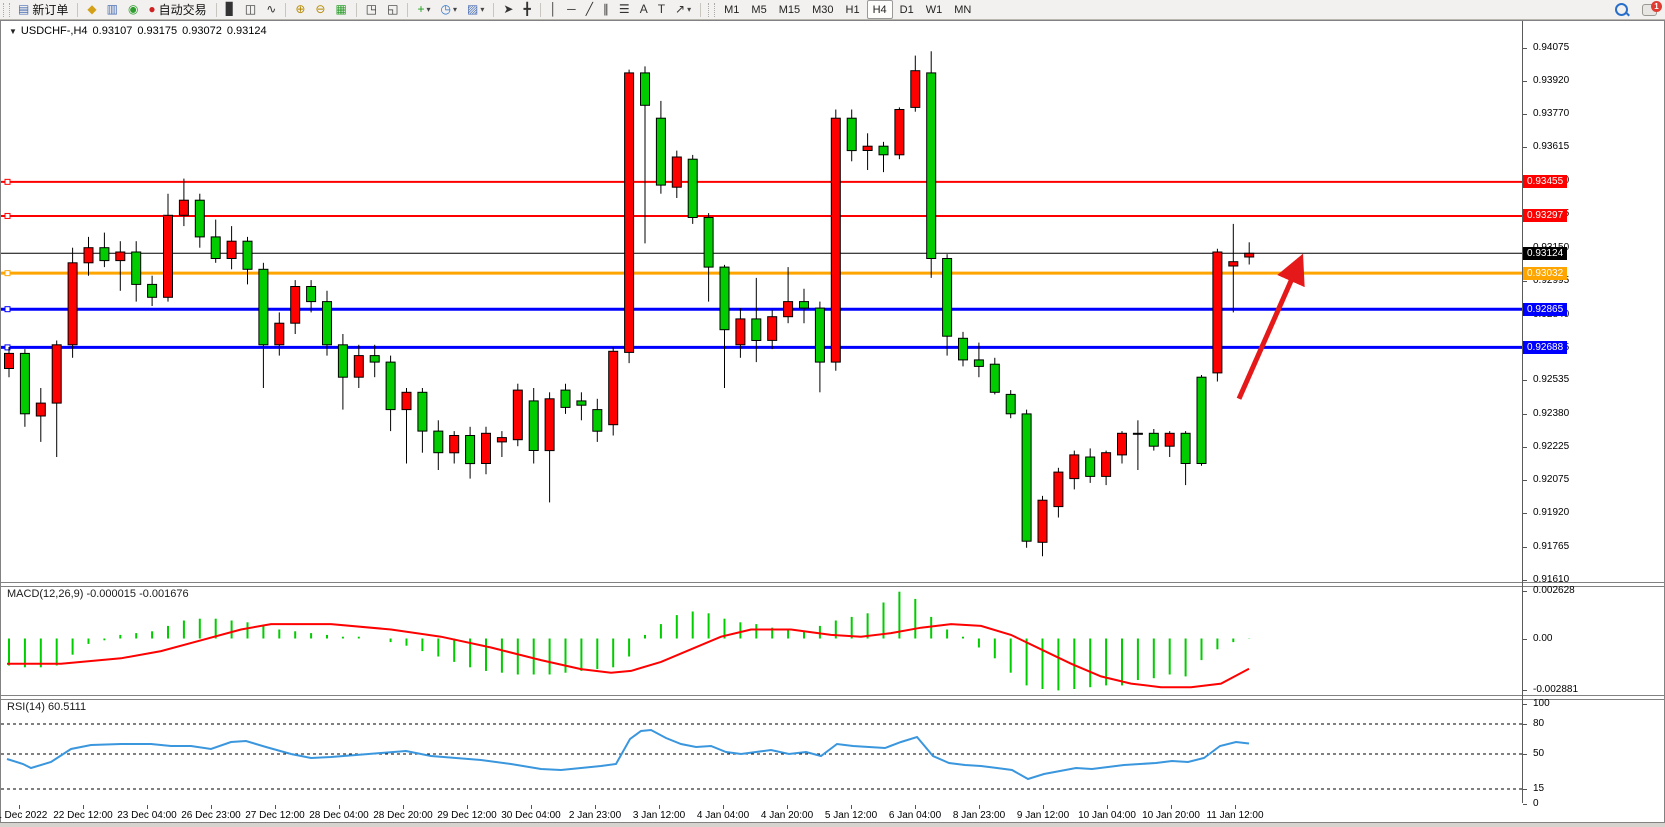  I want to click on fibonacci-button: ☰, so click(624, 9).